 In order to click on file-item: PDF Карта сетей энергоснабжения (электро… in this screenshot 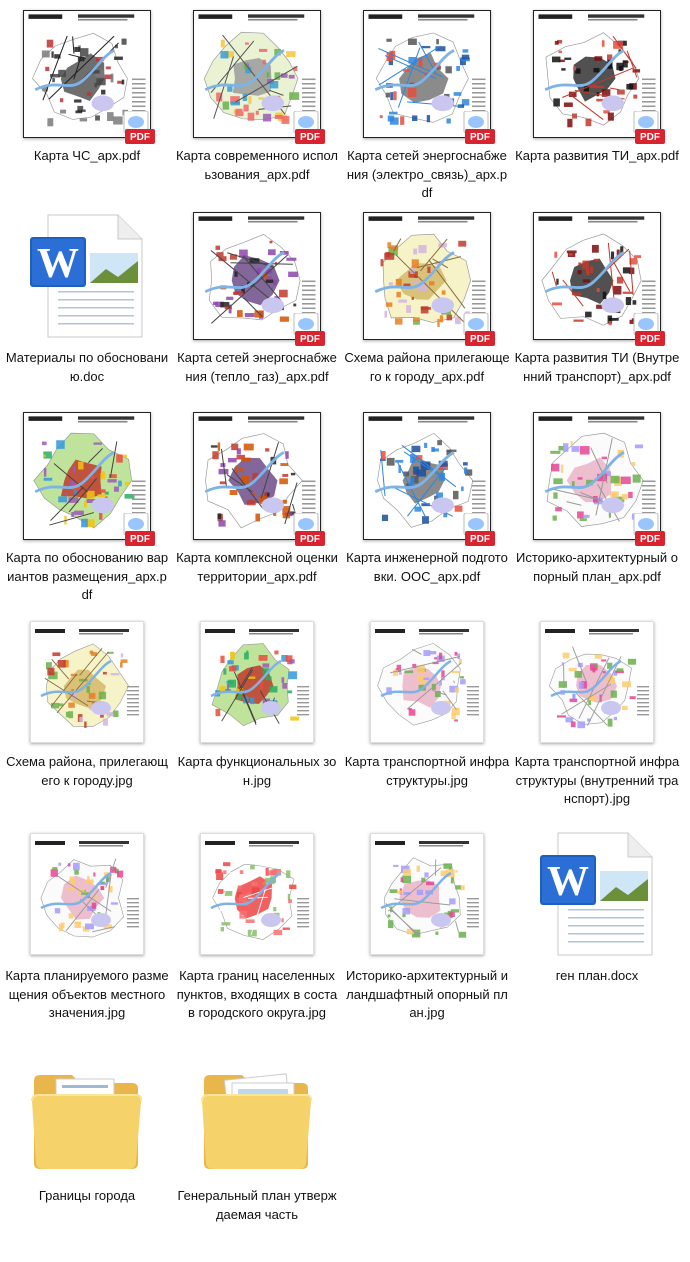, I will do `click(427, 111)`.